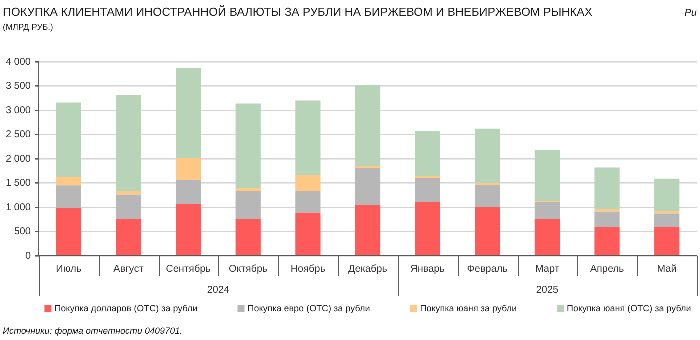 The width and height of the screenshot is (700, 340). I want to click on text: 2025, so click(548, 290).